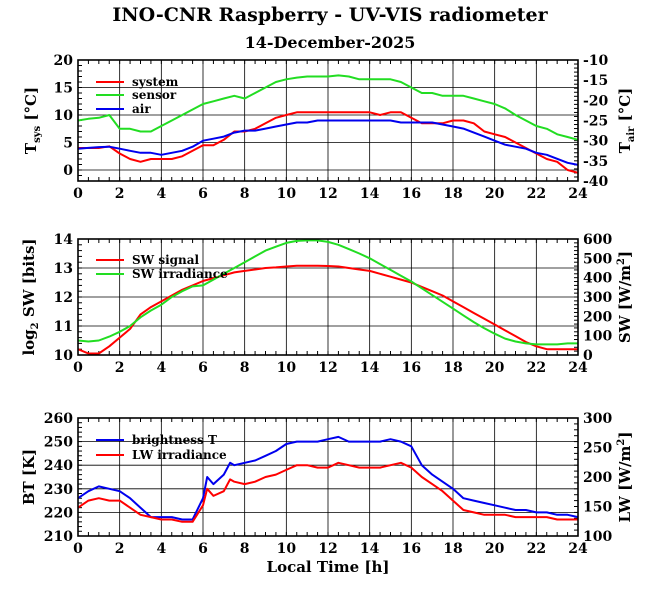 Image resolution: width=660 pixels, height=595 pixels. What do you see at coordinates (328, 142) in the screenshot?
I see `series-line-system` at bounding box center [328, 142].